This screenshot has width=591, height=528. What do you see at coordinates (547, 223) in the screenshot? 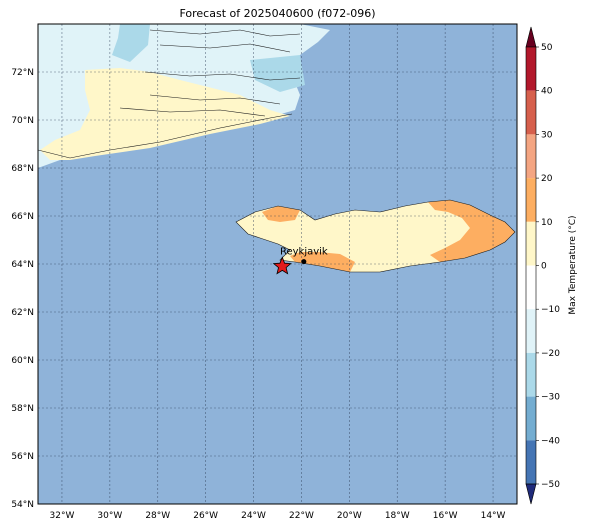
I see `colorbar-tick-label: 10` at bounding box center [547, 223].